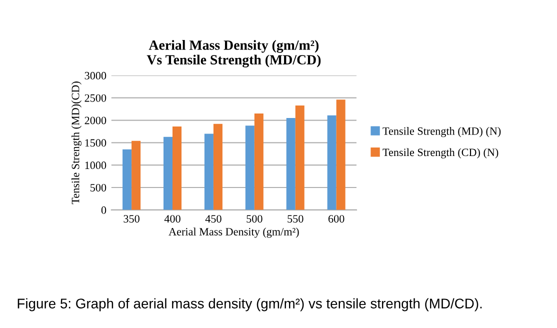  What do you see at coordinates (95, 143) in the screenshot?
I see `y-tick-label: 1500` at bounding box center [95, 143].